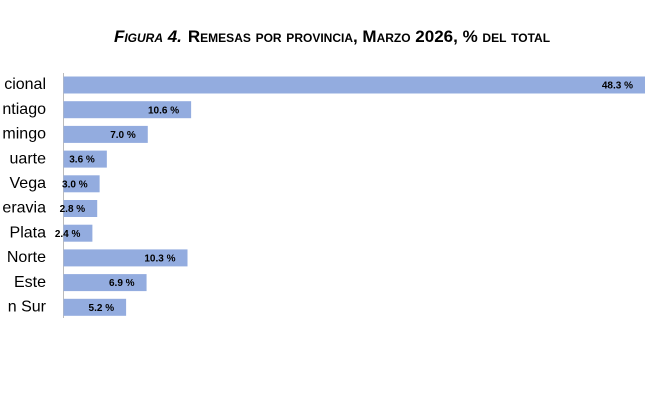 The image size is (650, 400). I want to click on category-label: Norte, so click(26, 257).